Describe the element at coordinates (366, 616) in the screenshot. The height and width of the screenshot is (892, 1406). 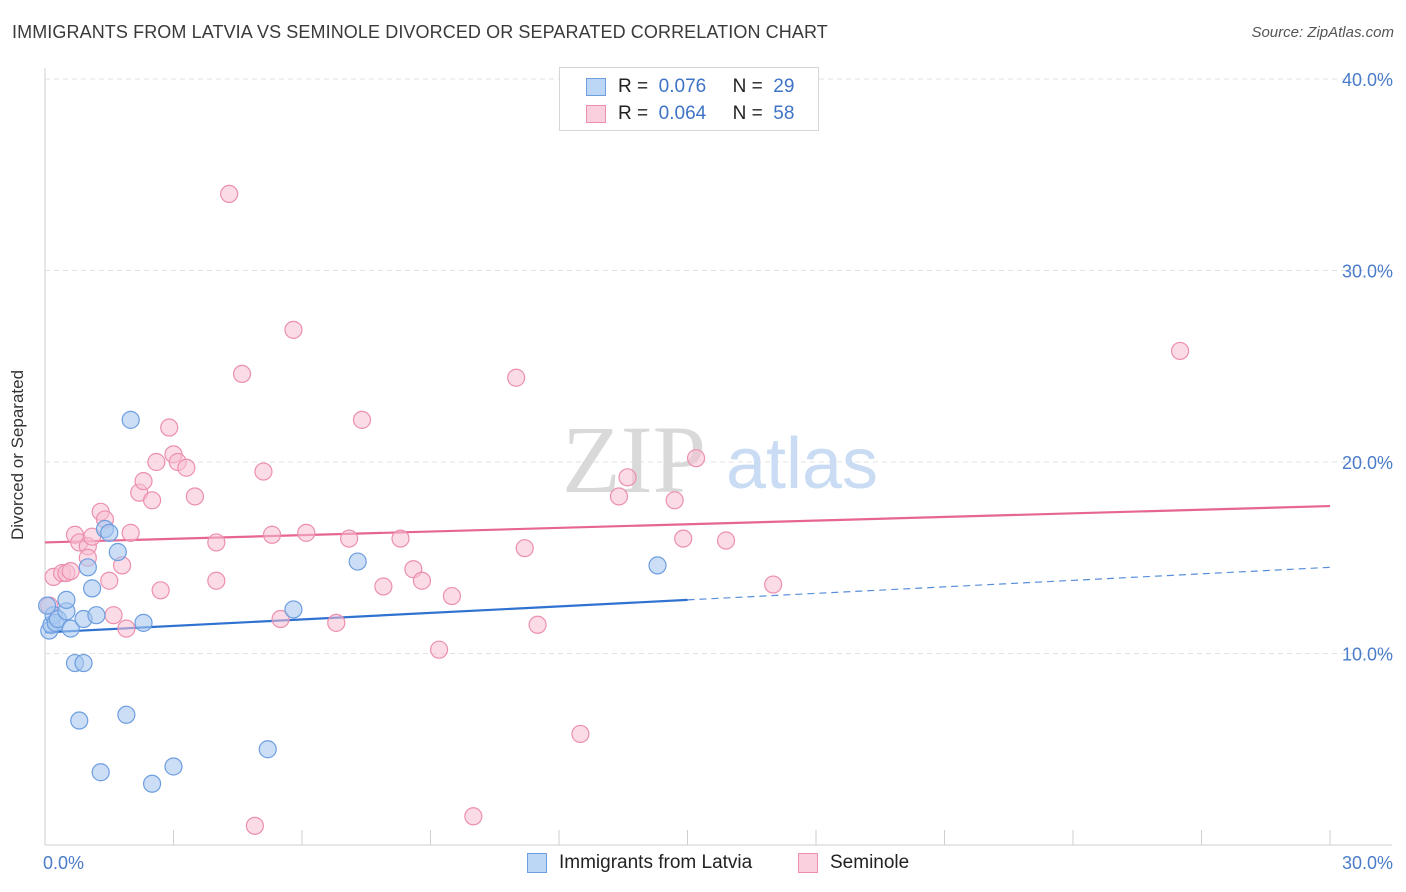
I see `latvia-trend-line` at that location.